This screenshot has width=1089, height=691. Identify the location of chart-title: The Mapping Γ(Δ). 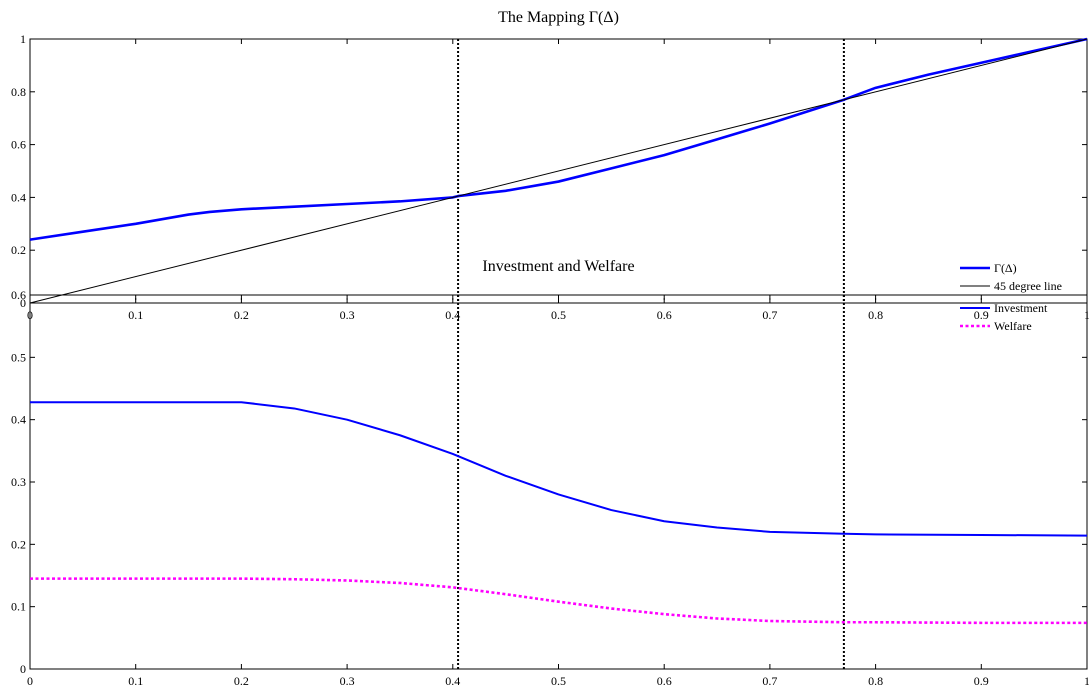
(558, 17).